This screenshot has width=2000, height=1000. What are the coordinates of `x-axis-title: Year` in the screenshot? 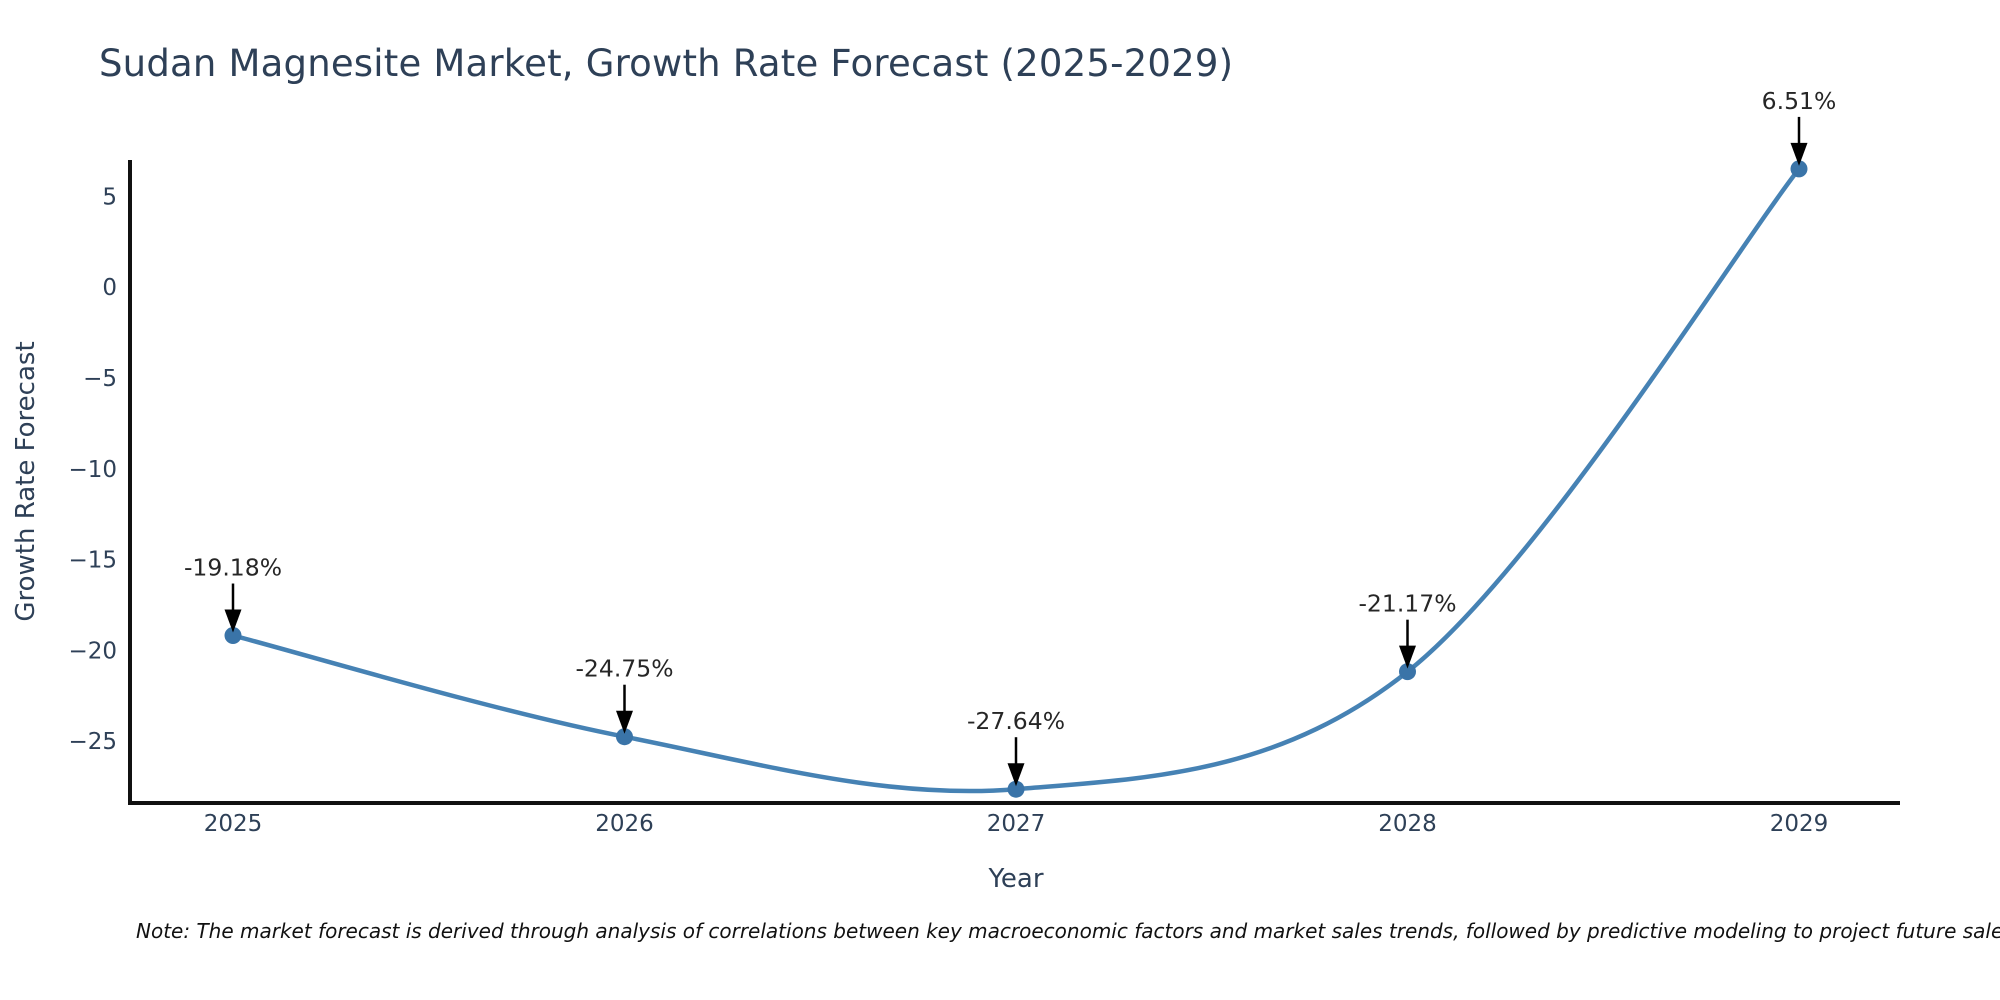 It's located at (1015, 879).